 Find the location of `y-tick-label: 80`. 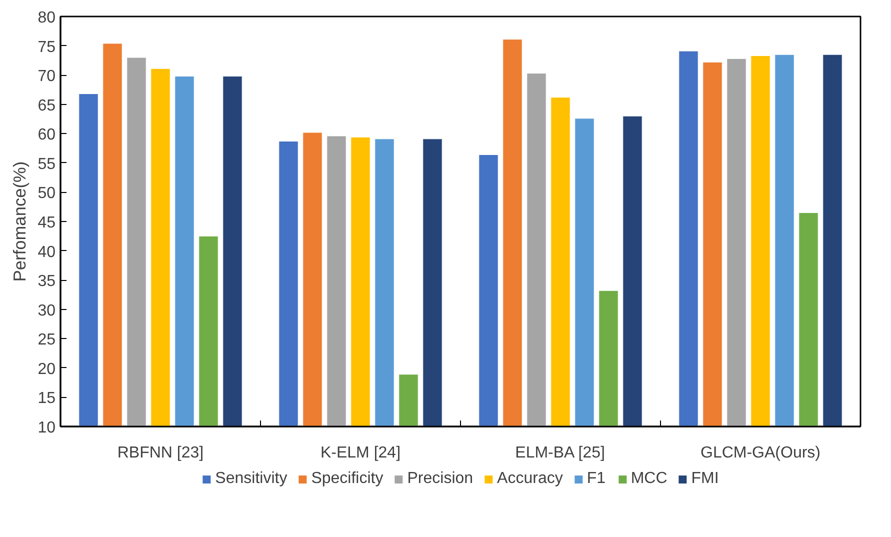

y-tick-label: 80 is located at coordinates (47, 18).